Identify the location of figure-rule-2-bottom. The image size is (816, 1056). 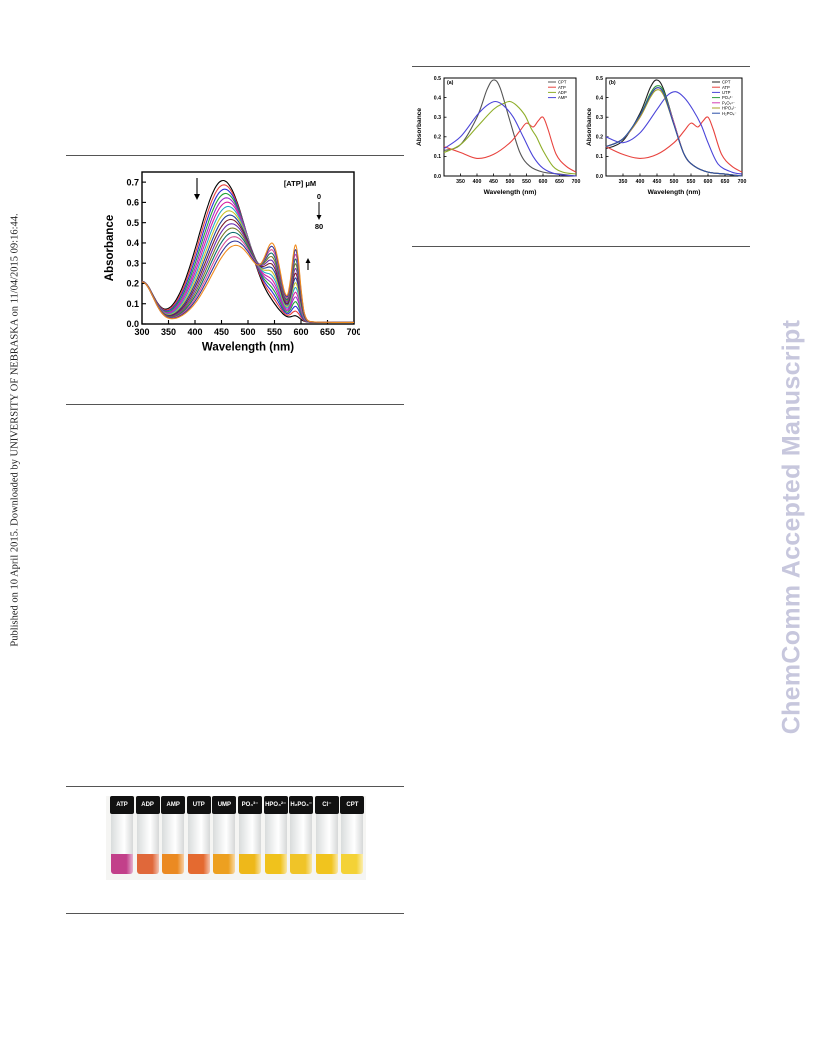
(581, 246).